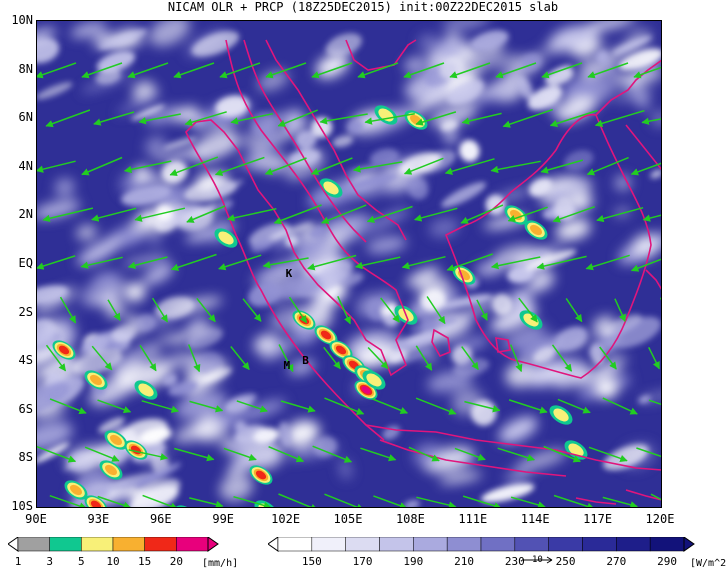  Describe the element at coordinates (565, 561) in the screenshot. I see `olr-colorbar-label: 250` at that location.